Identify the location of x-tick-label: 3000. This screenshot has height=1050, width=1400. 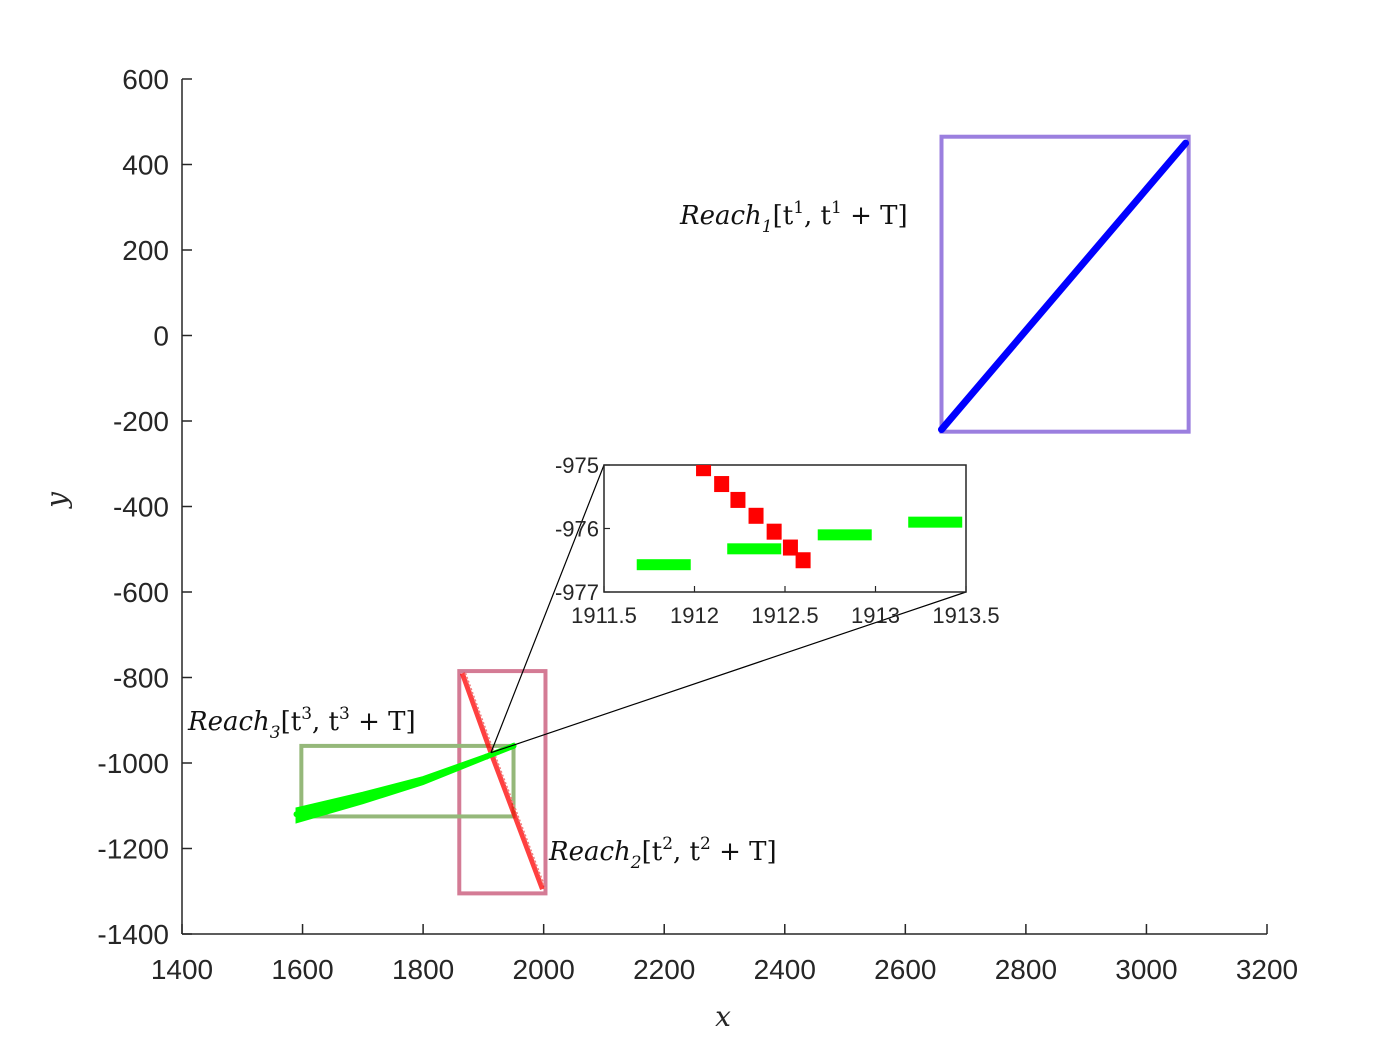
(1146, 969).